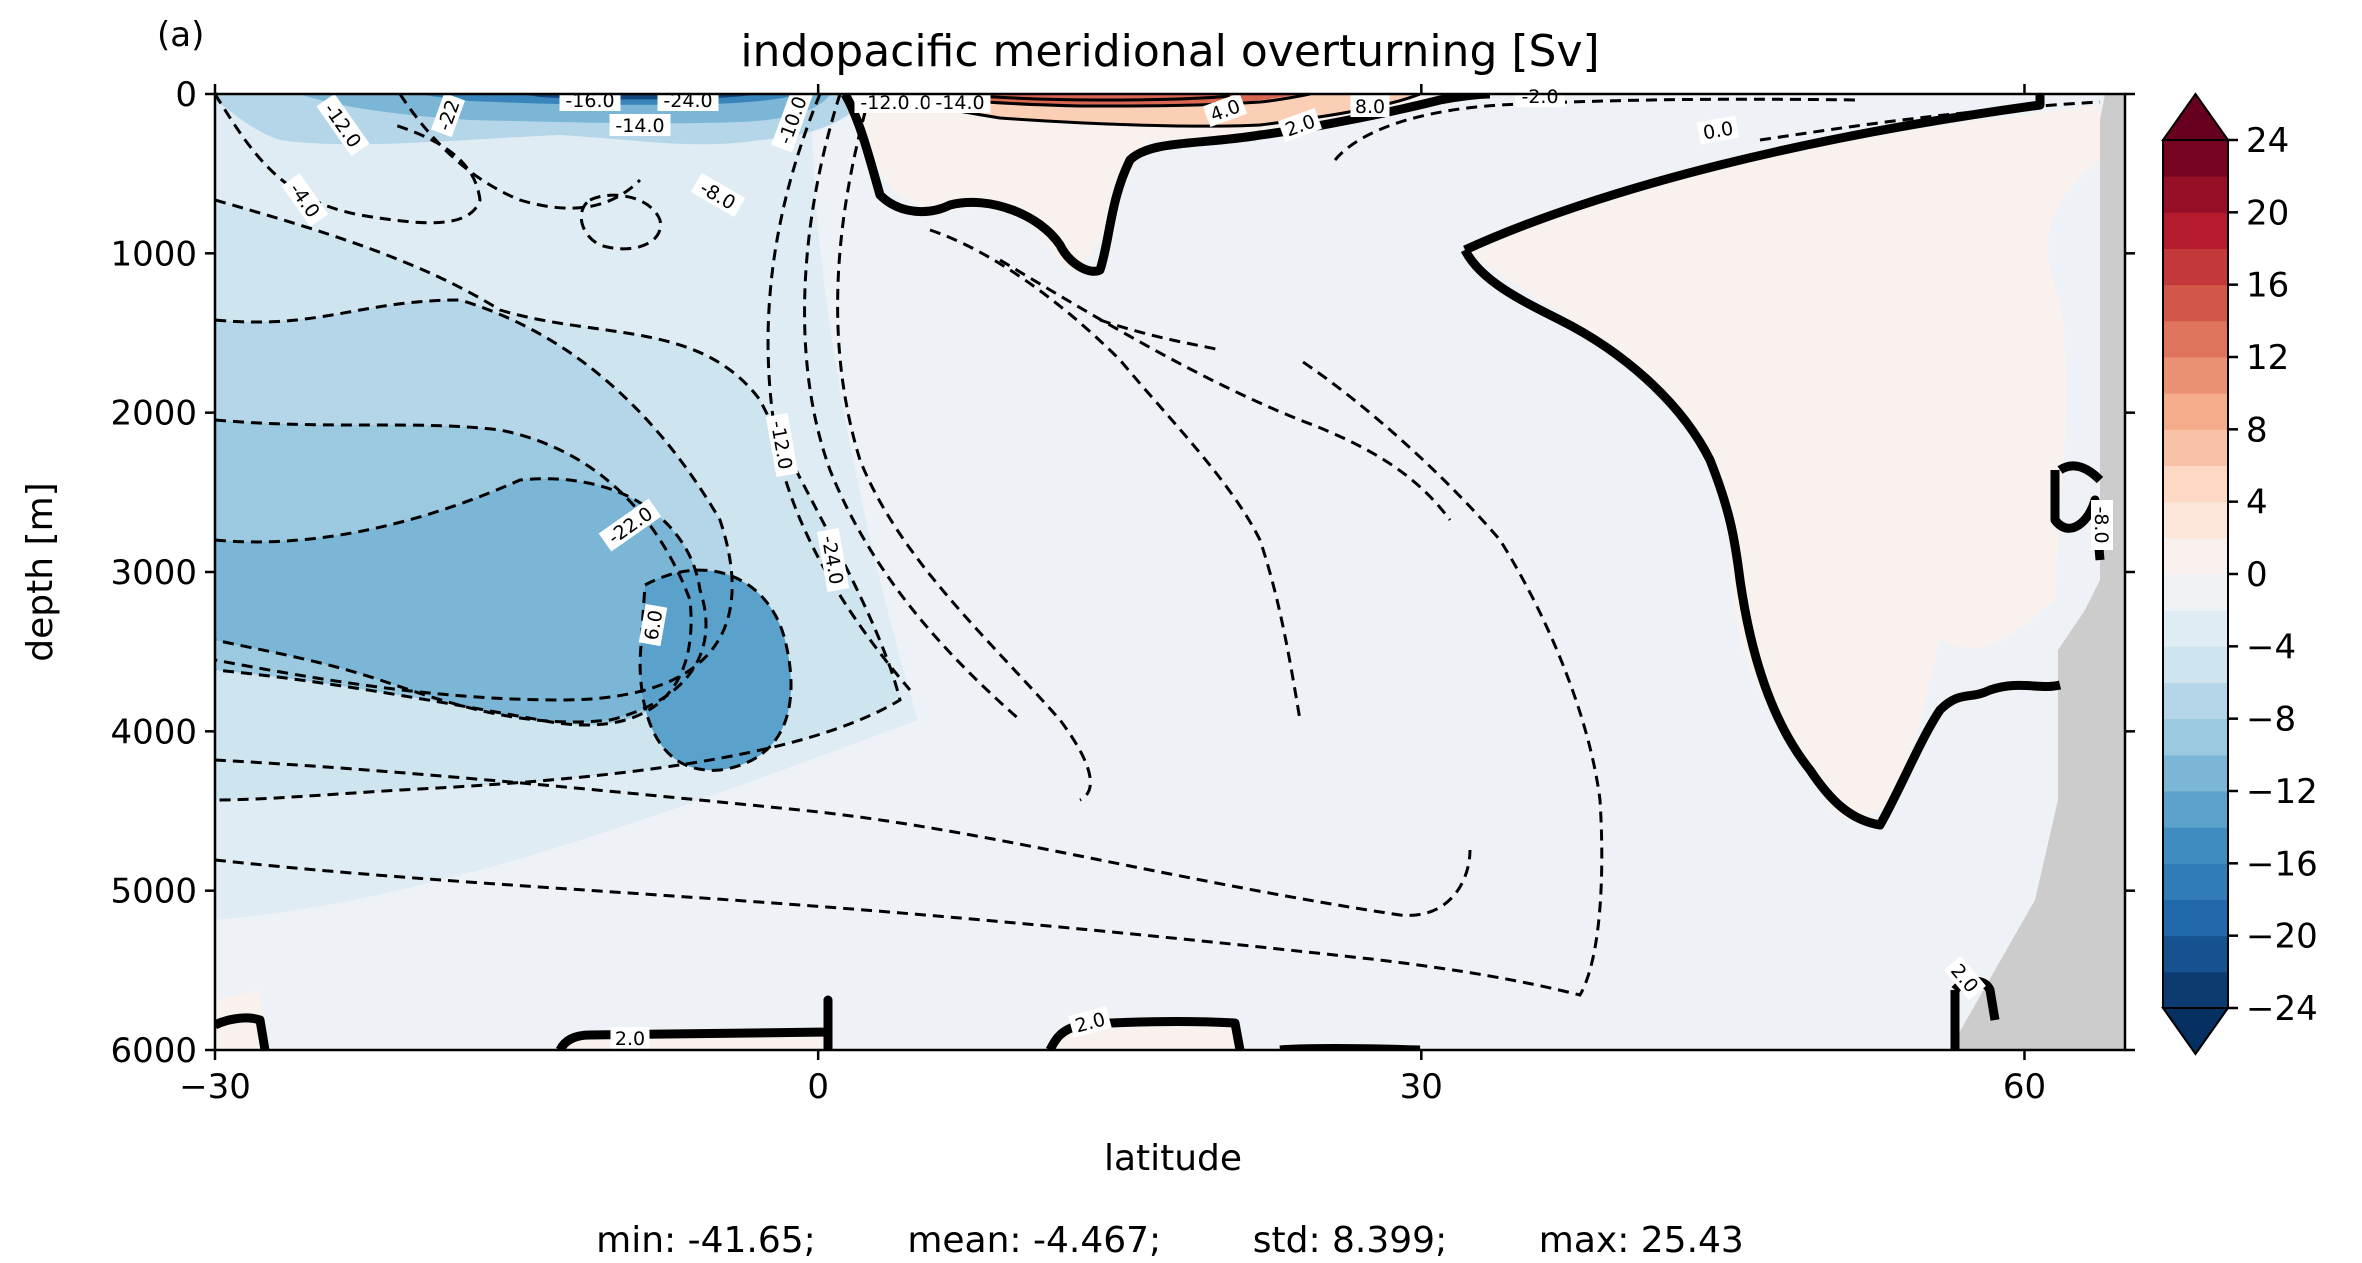  I want to click on y-axis-label: depth [m], so click(40, 571).